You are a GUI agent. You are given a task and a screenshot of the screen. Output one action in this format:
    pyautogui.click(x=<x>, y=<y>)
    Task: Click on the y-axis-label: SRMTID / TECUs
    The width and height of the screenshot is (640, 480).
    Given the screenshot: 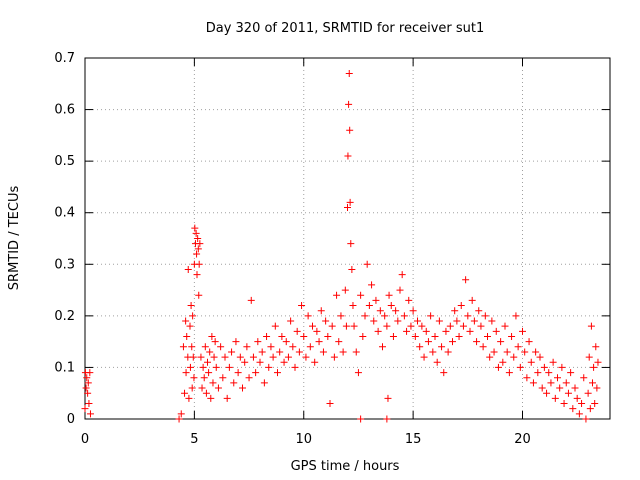 What is the action you would take?
    pyautogui.click(x=14, y=238)
    